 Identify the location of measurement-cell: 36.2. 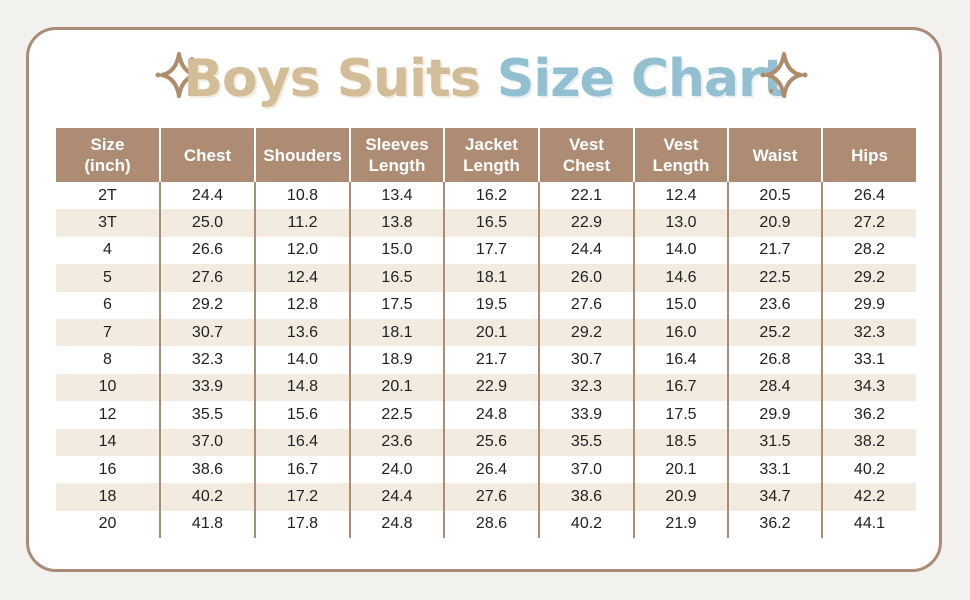
(775, 524).